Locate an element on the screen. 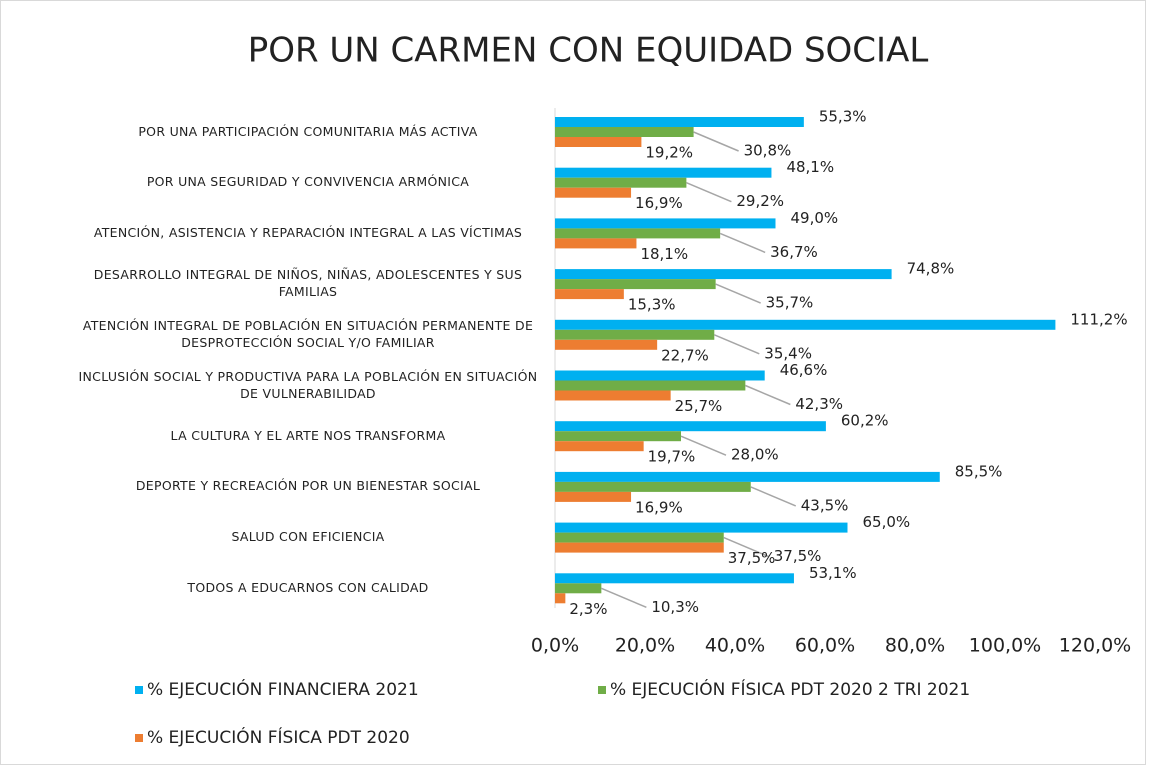 This screenshot has width=1158, height=765. value-label: 25,7% is located at coordinates (699, 406).